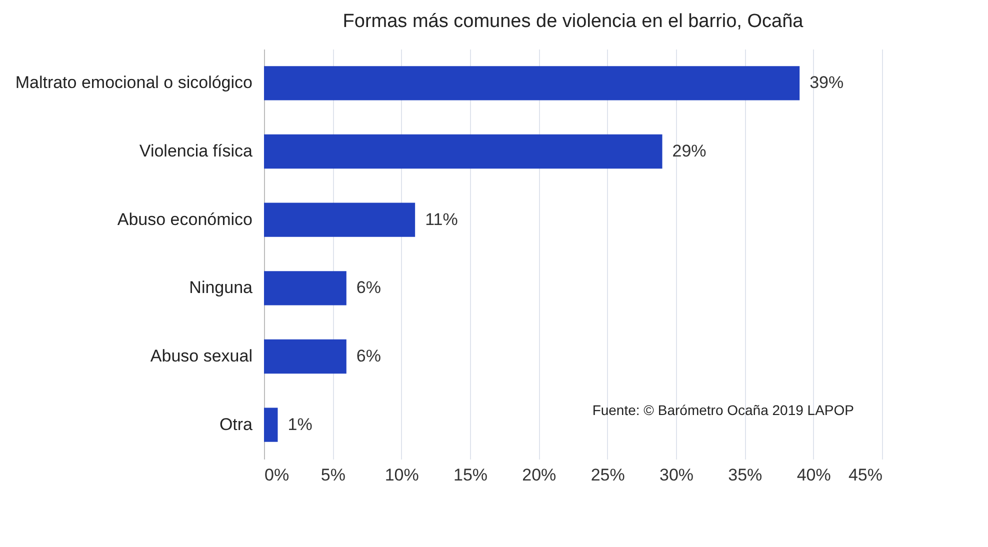  What do you see at coordinates (573, 21) in the screenshot?
I see `chart-title: Formas más comunes de violencia en el barrio, Ocaña` at bounding box center [573, 21].